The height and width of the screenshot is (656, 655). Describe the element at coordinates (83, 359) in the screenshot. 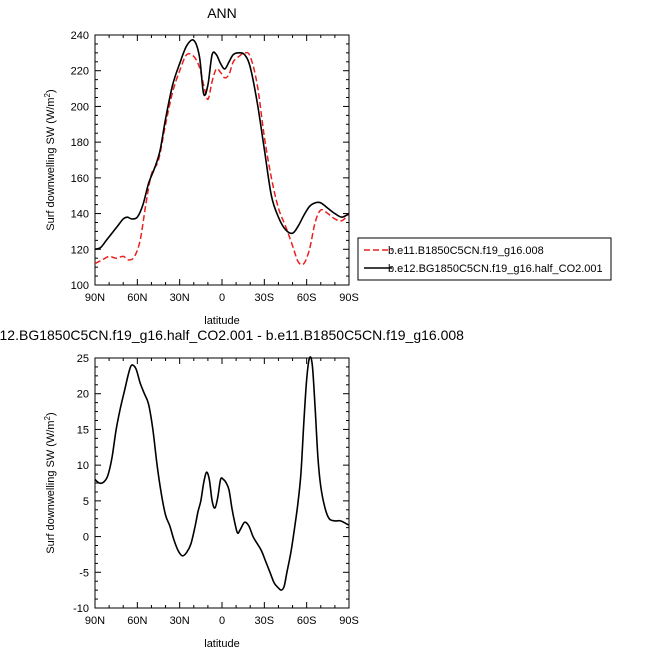

I see `y-tick-label: 25` at that location.